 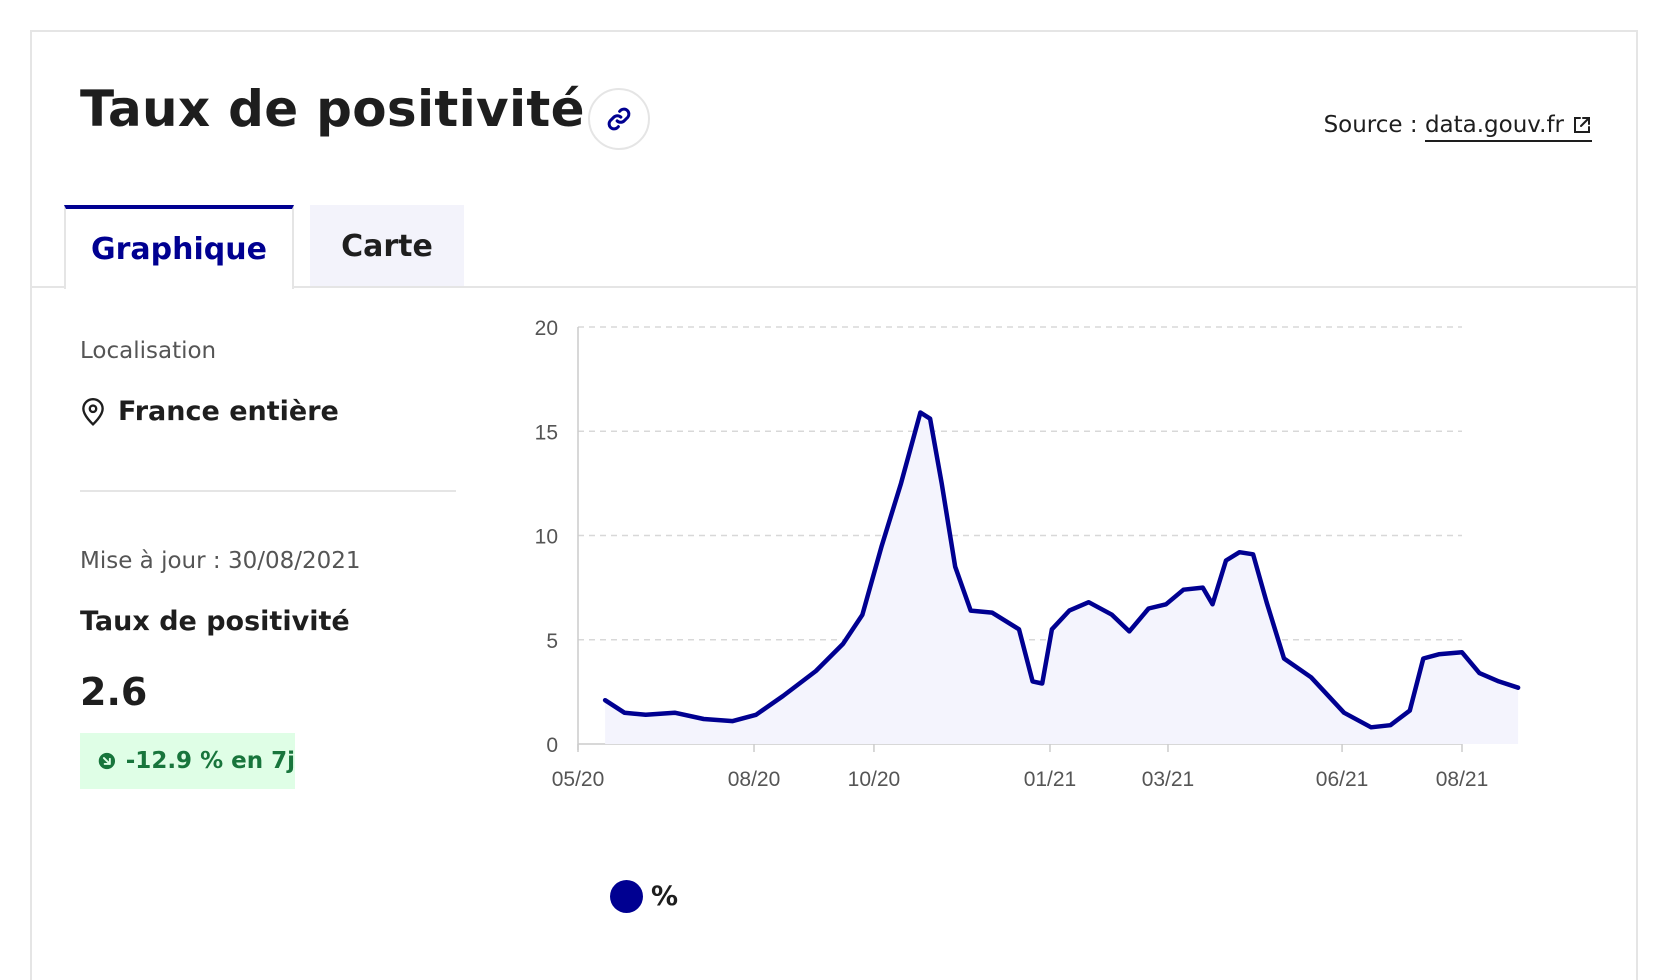 I want to click on update-date: Mise à jour : 30/08/2021, so click(x=220, y=561).